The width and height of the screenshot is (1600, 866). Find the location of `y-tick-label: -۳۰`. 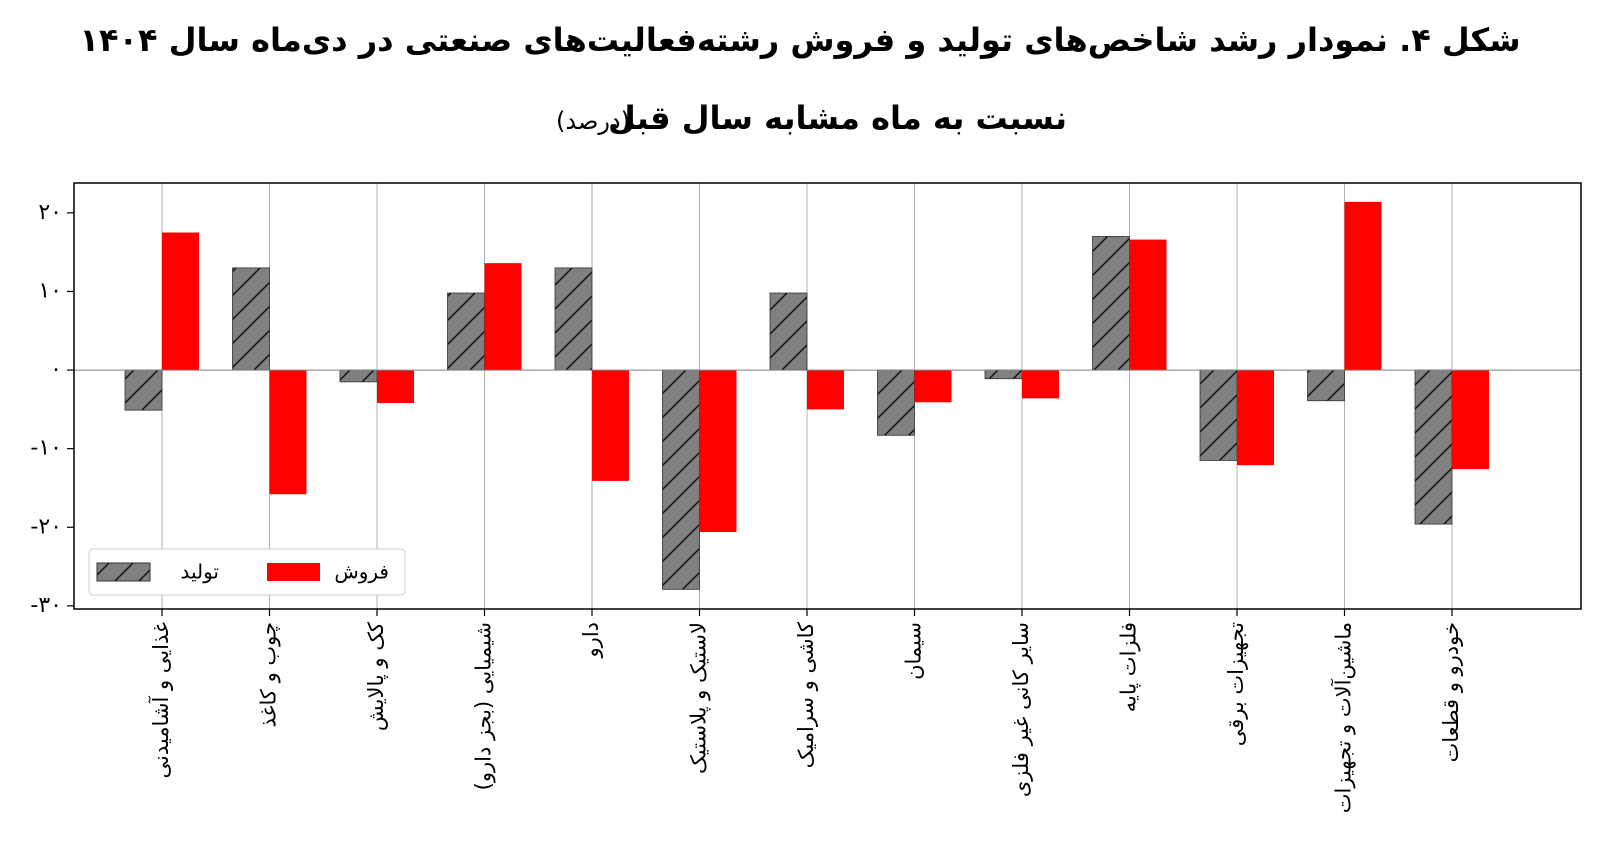

y-tick-label: -۳۰ is located at coordinates (46, 605).